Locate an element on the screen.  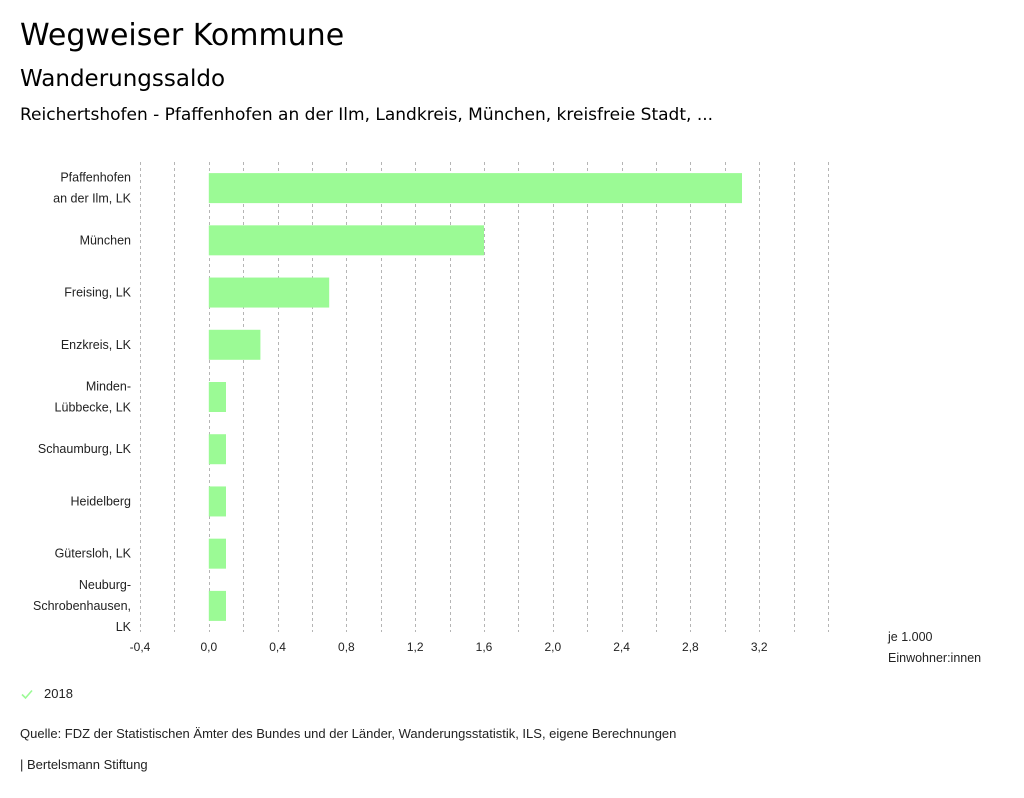
category-label: Lübbecke, LK is located at coordinates (93, 408).